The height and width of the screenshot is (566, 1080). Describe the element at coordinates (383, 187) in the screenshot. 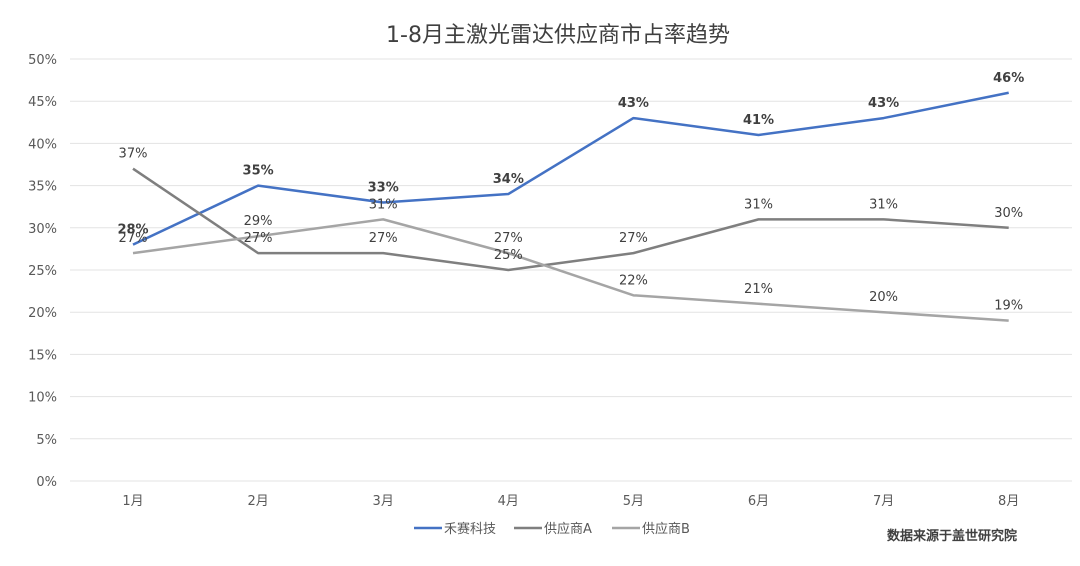

I see `data-label: 33%` at that location.